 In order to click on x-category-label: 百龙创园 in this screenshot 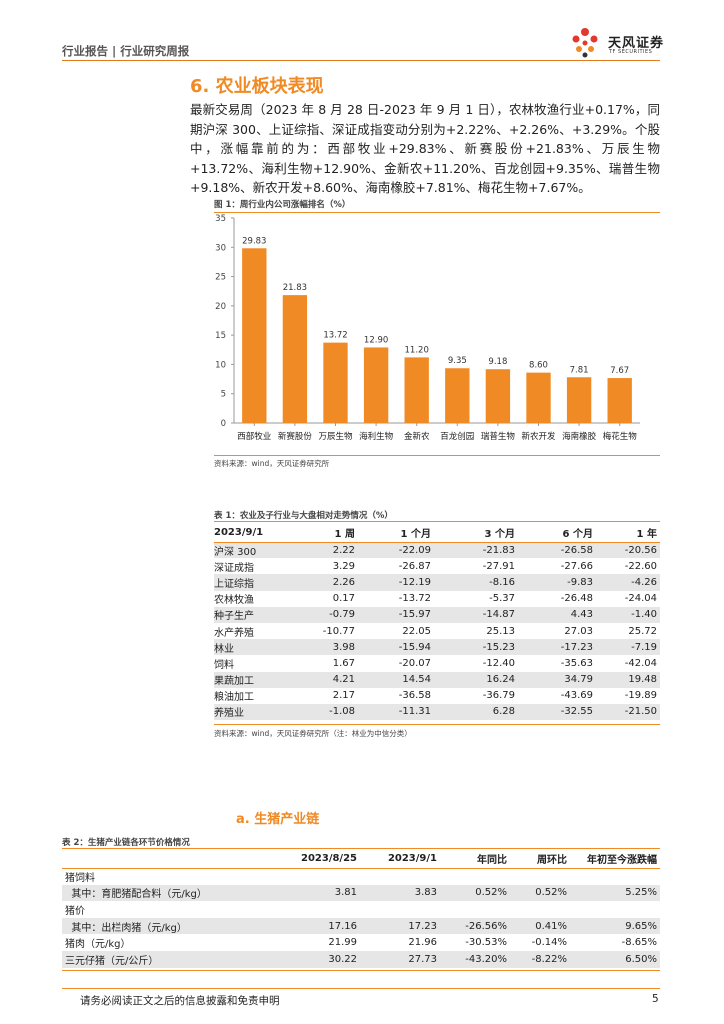, I will do `click(457, 436)`.